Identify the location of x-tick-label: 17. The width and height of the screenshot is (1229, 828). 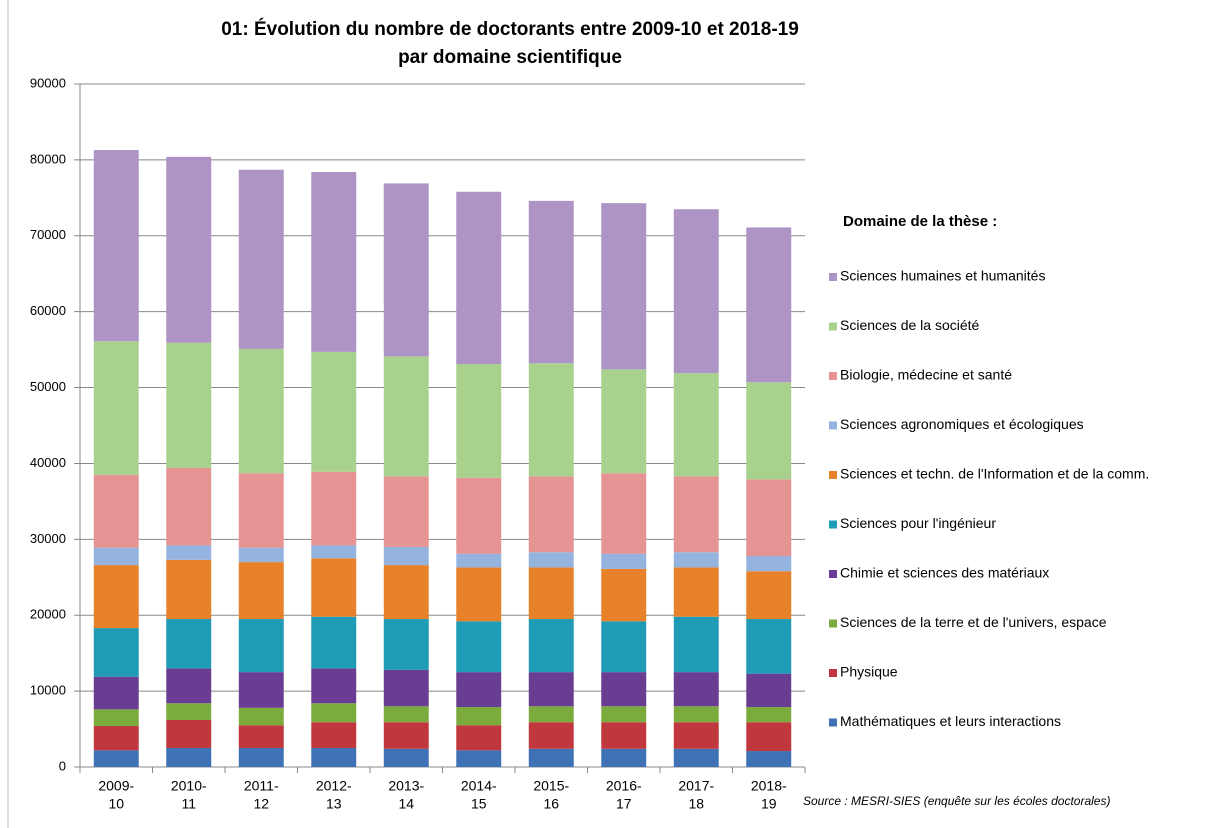
(624, 804).